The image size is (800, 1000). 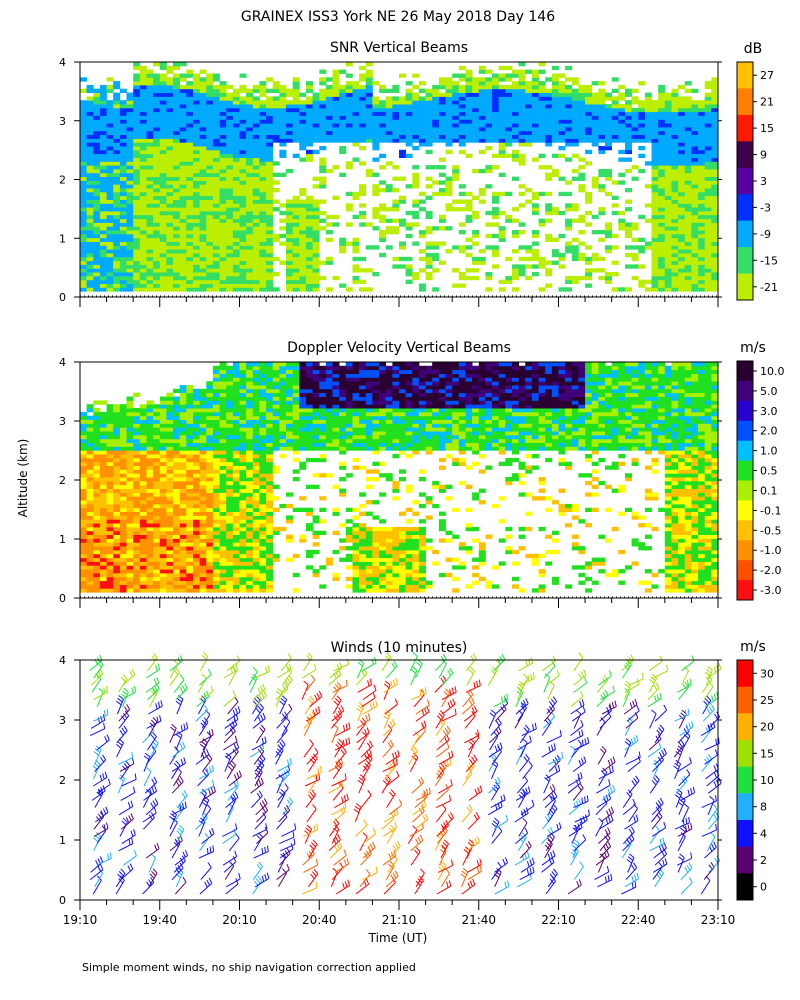 I want to click on colorbar-label: 3, so click(x=763, y=181).